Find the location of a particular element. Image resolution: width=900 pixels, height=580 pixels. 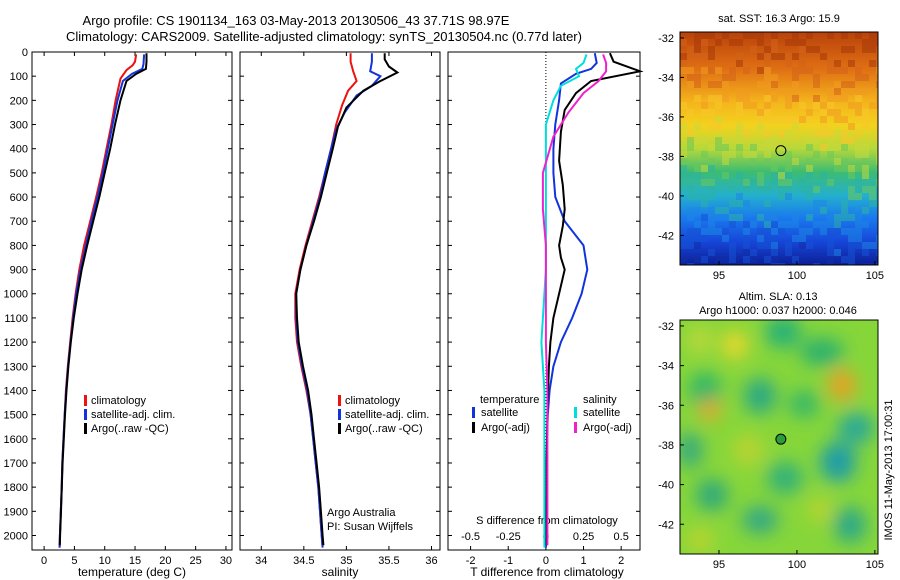

legend-label: Argo(..raw -QC) is located at coordinates (130, 429).